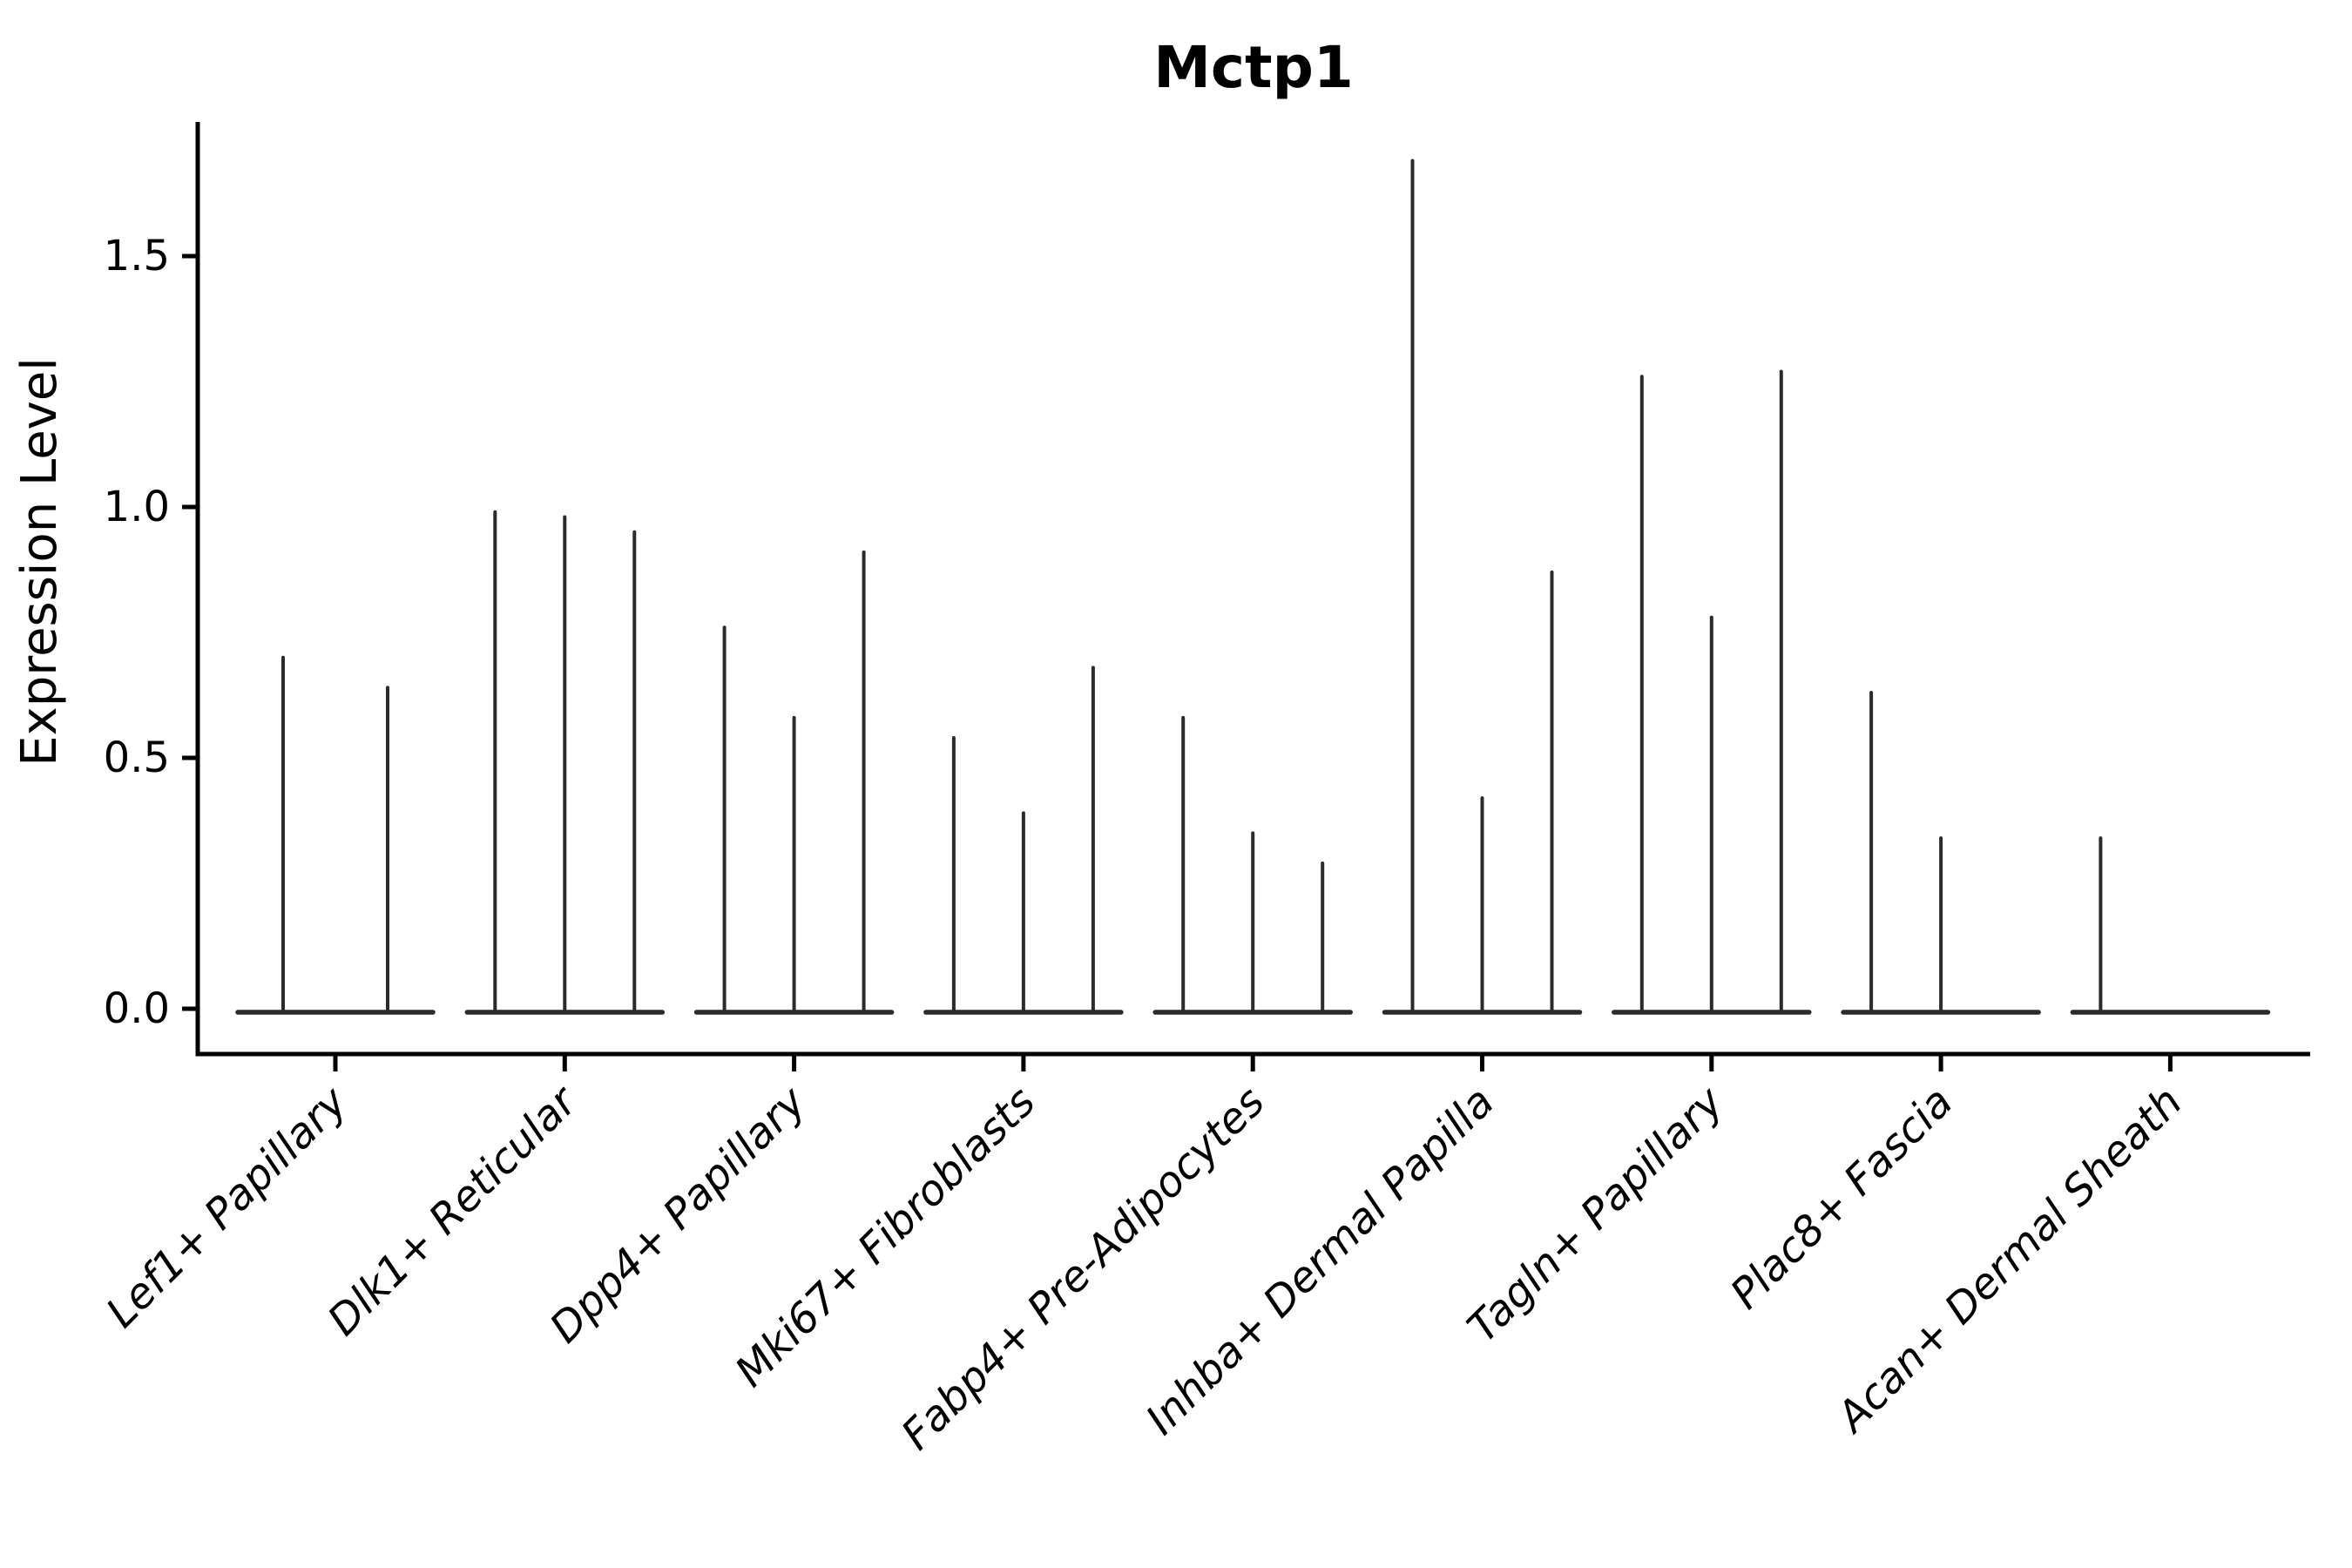  Describe the element at coordinates (1596, 1214) in the screenshot. I see `x-tick-label: Tagln+ Papillary` at that location.